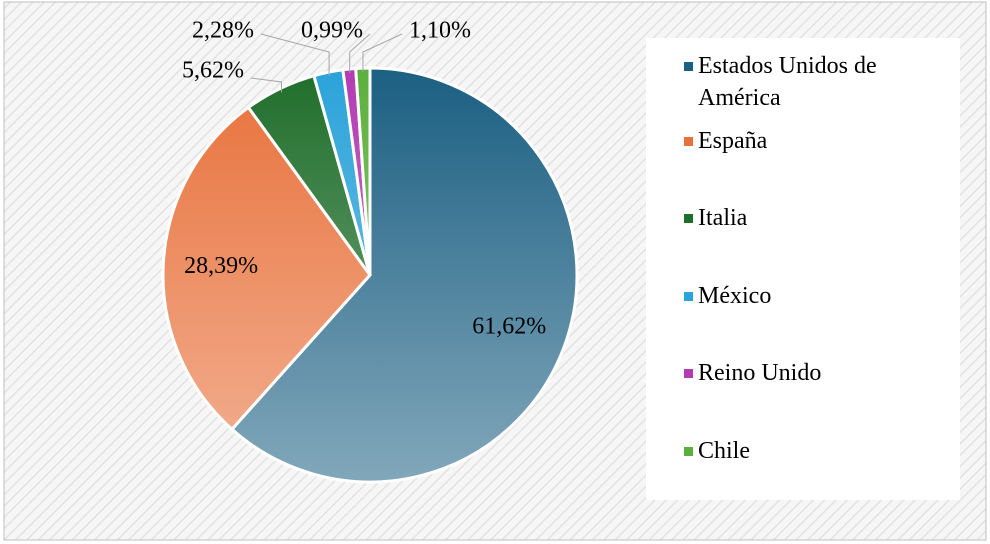 The image size is (990, 544). Describe the element at coordinates (213, 71) in the screenshot. I see `data-label: 5,62%` at that location.